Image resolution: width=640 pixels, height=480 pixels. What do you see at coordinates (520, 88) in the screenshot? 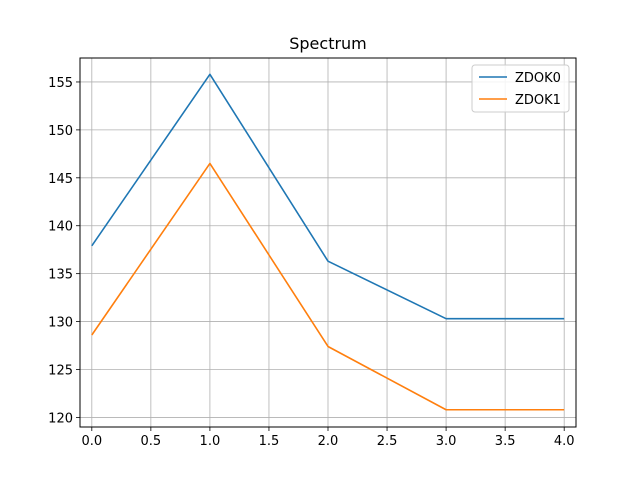
I see `legend: ZDOK0 ZDOK1` at bounding box center [520, 88].